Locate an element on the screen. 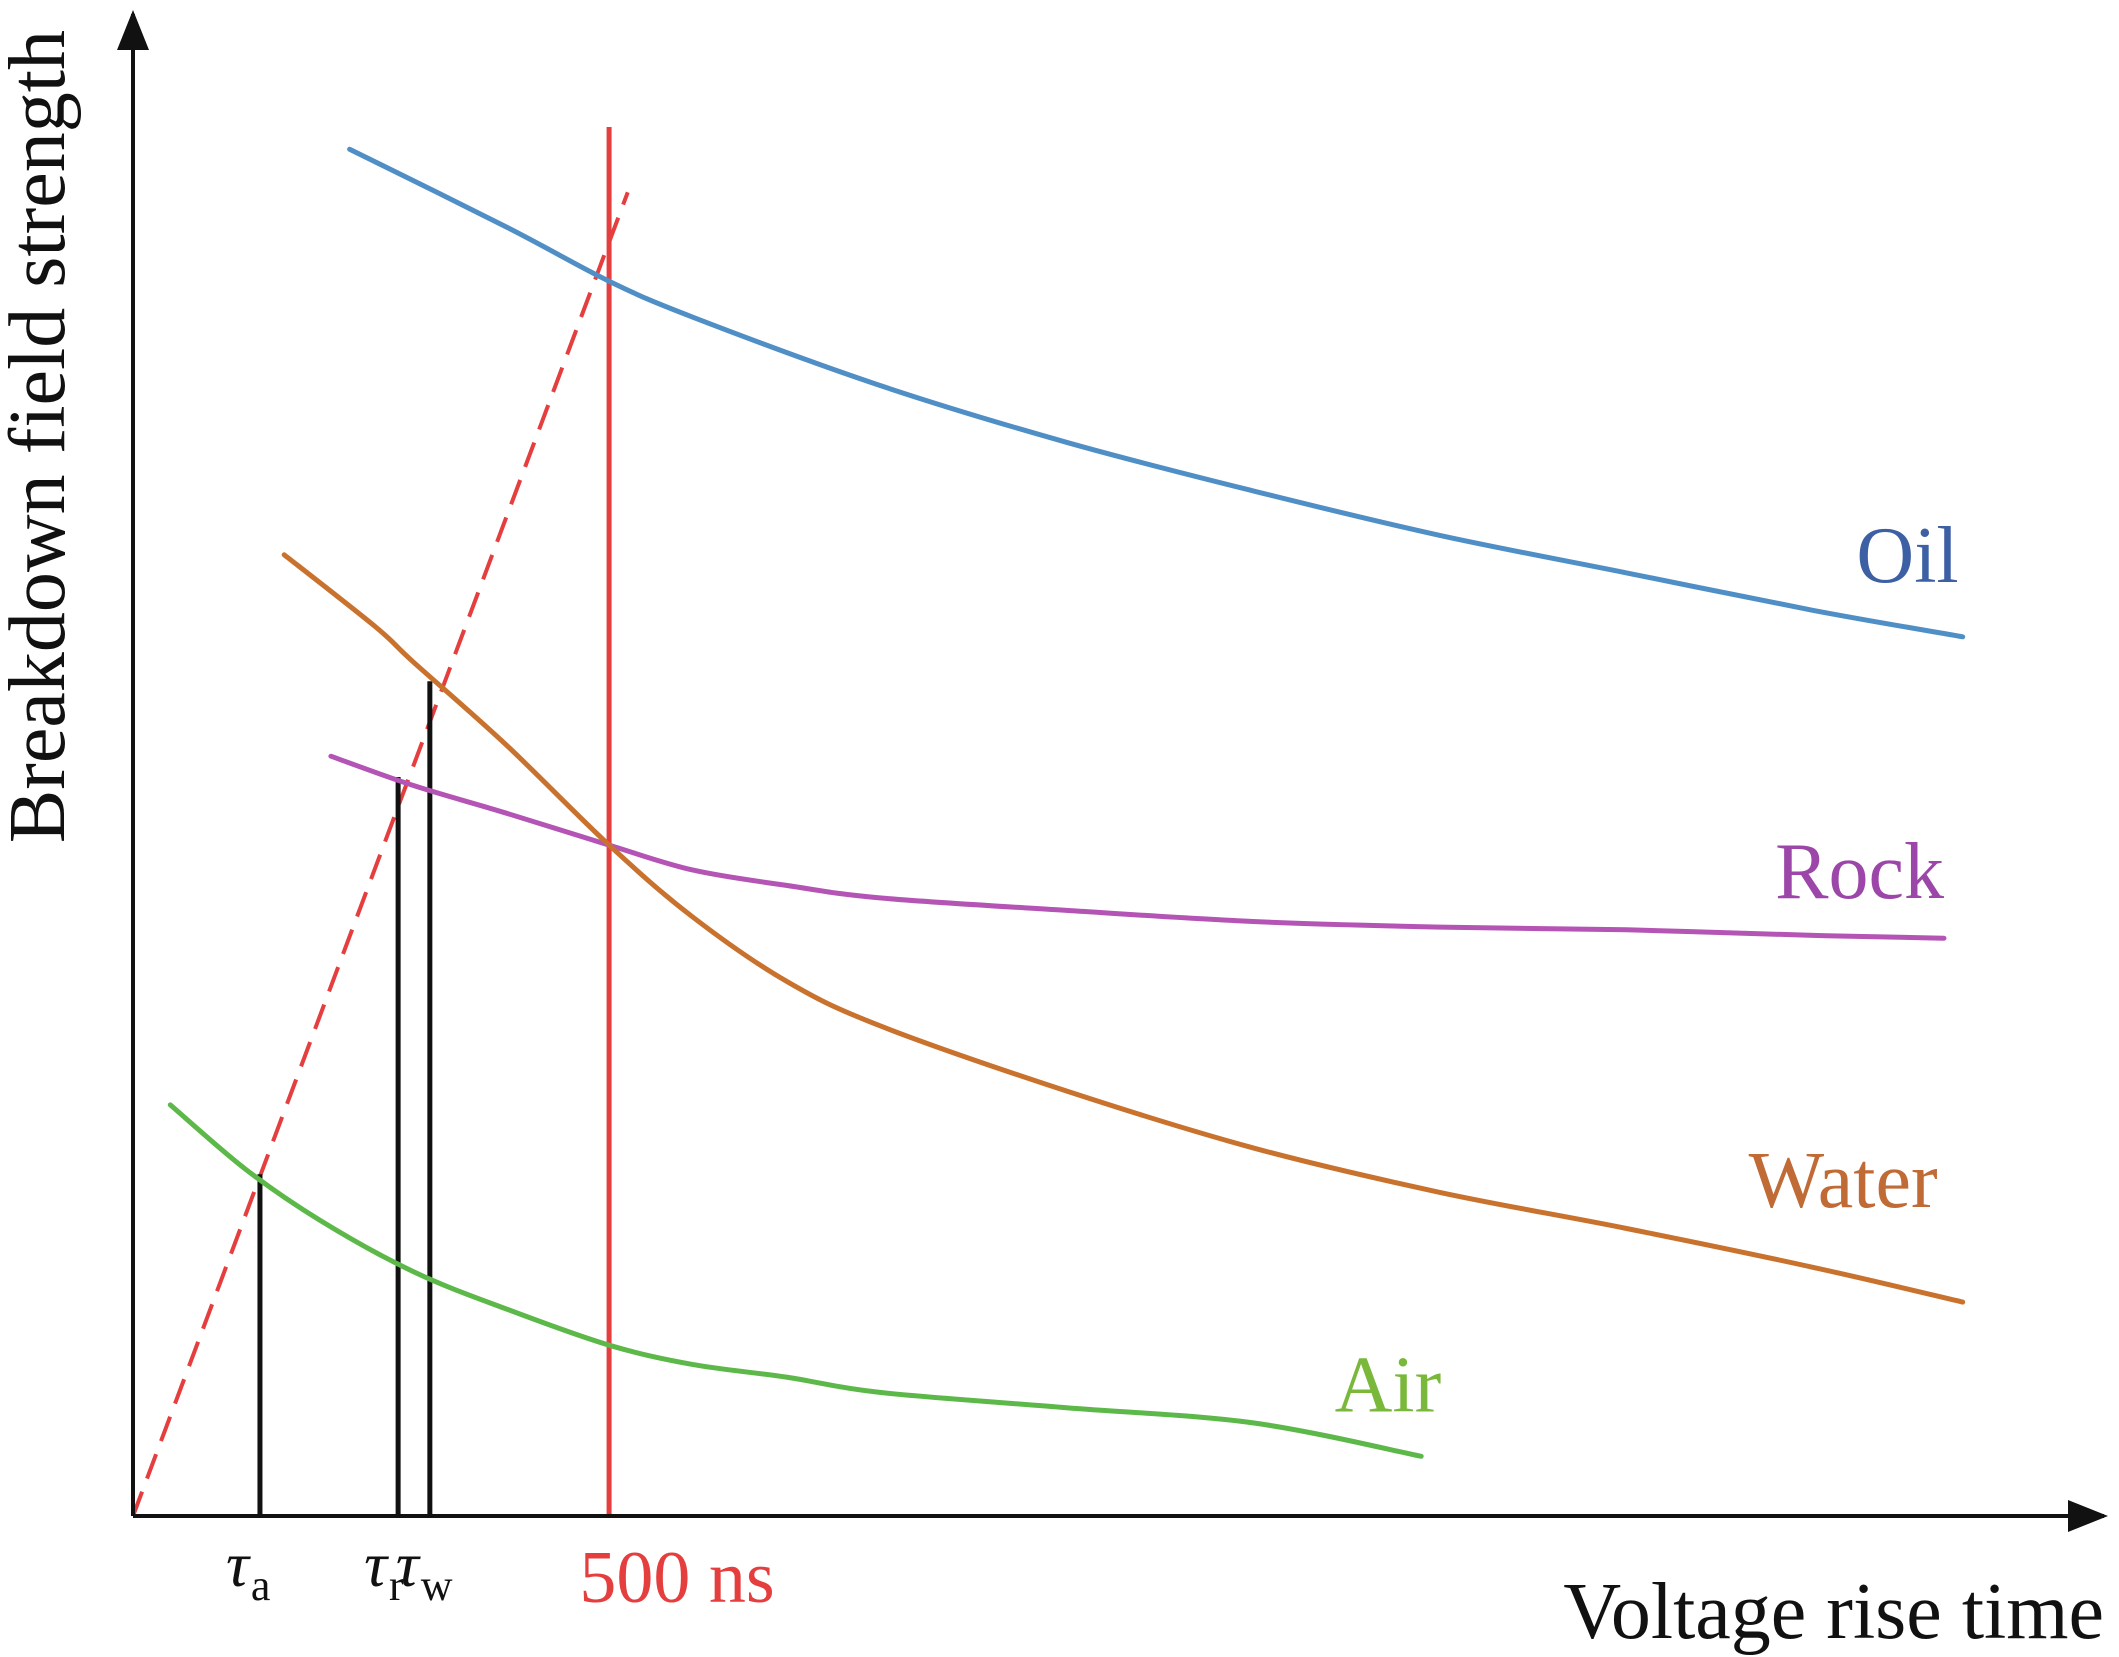 This screenshot has height=1657, width=2119. tick-label-tau-a: τa is located at coordinates (248, 1569).